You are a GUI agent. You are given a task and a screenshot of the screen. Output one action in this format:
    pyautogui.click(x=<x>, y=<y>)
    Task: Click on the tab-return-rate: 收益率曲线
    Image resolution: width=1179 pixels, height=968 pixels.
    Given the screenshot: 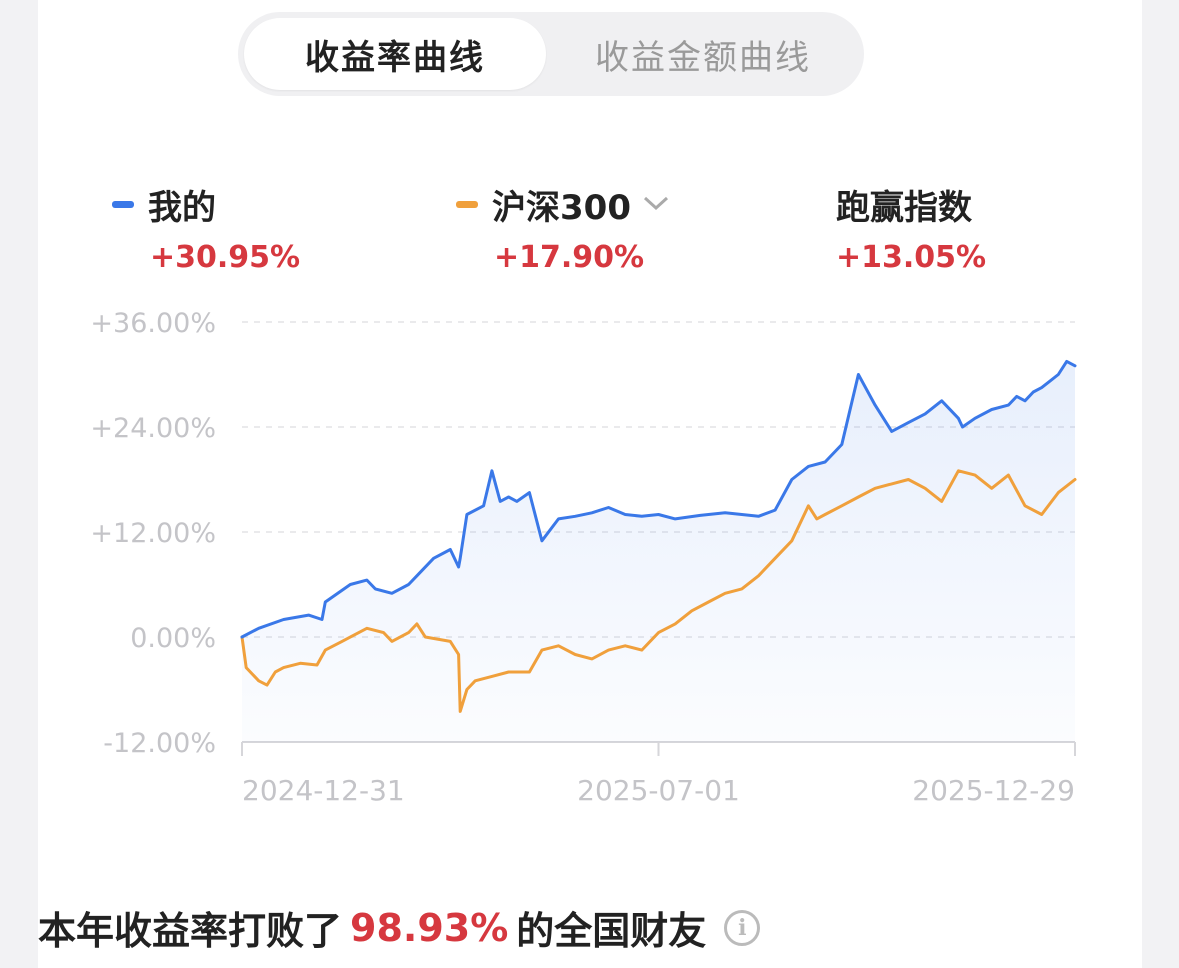 What is the action you would take?
    pyautogui.click(x=395, y=54)
    